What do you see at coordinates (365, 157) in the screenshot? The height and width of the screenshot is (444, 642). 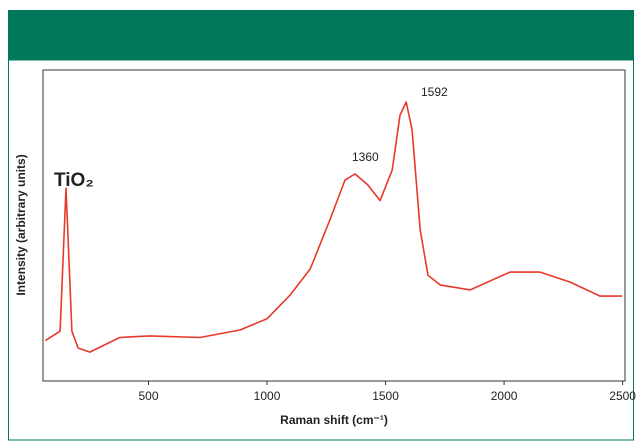 I see `annotation: 1360` at bounding box center [365, 157].